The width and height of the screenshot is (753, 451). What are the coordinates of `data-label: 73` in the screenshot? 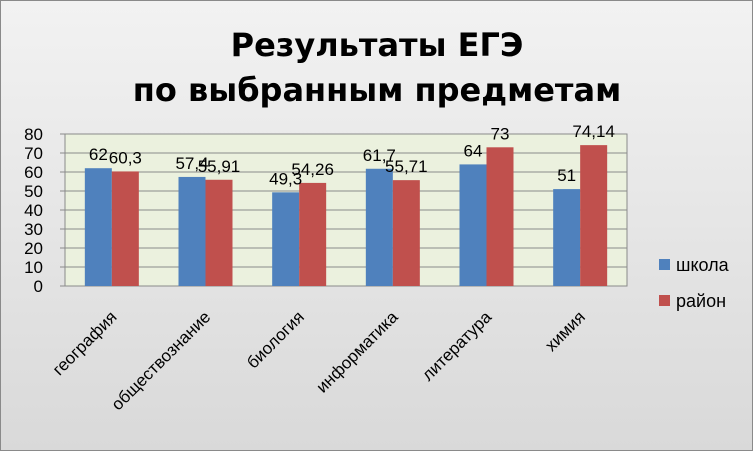 It's located at (500, 133).